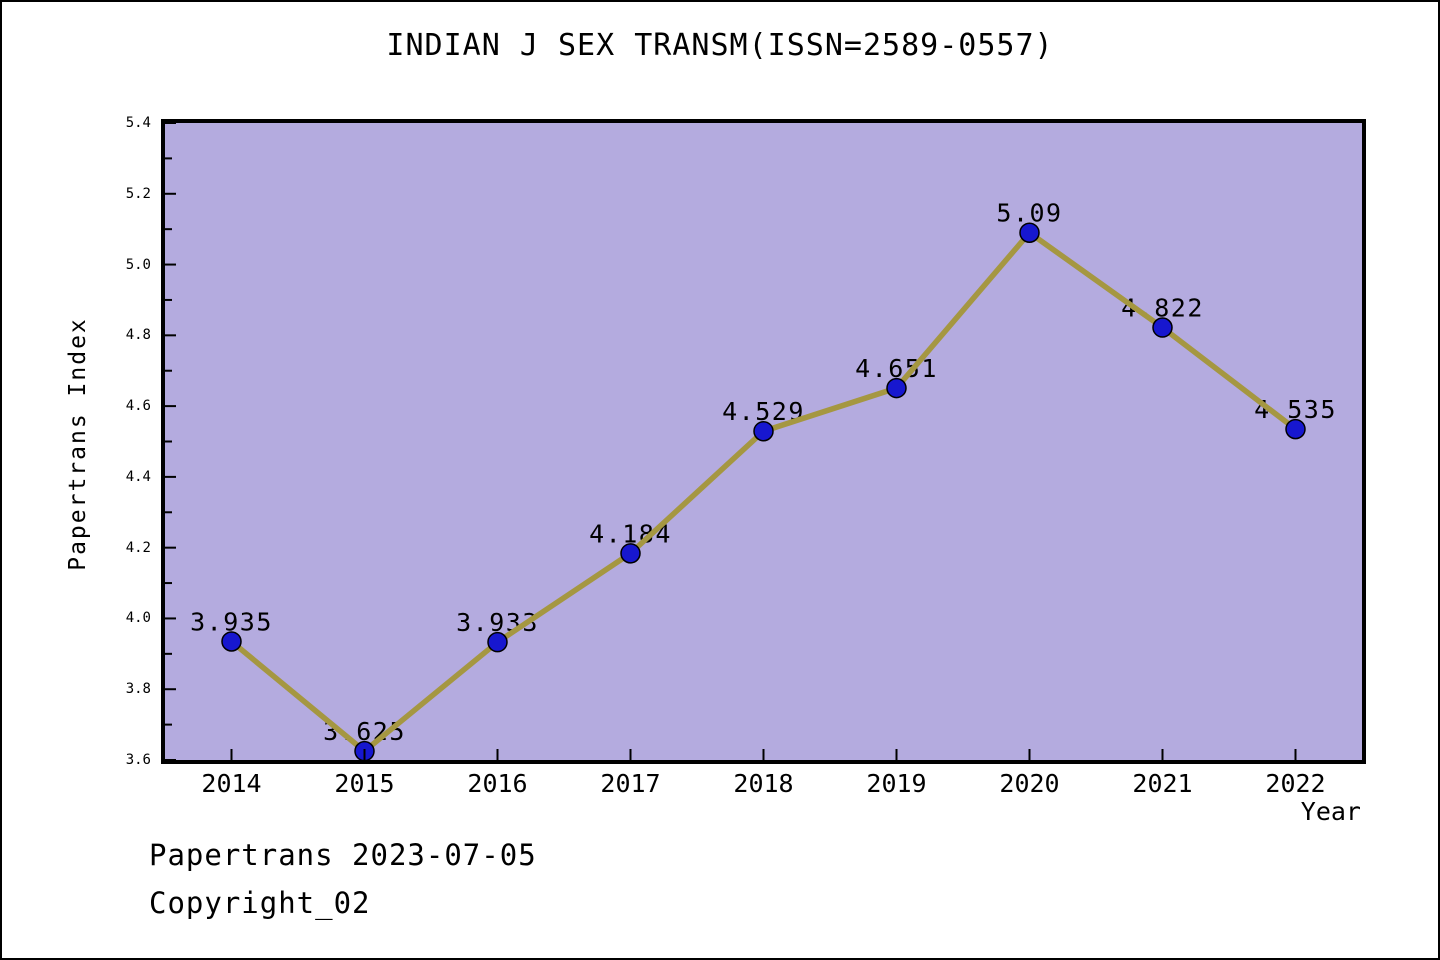 The height and width of the screenshot is (960, 1440). What do you see at coordinates (364, 783) in the screenshot?
I see `x-tick-label: 2015` at bounding box center [364, 783].